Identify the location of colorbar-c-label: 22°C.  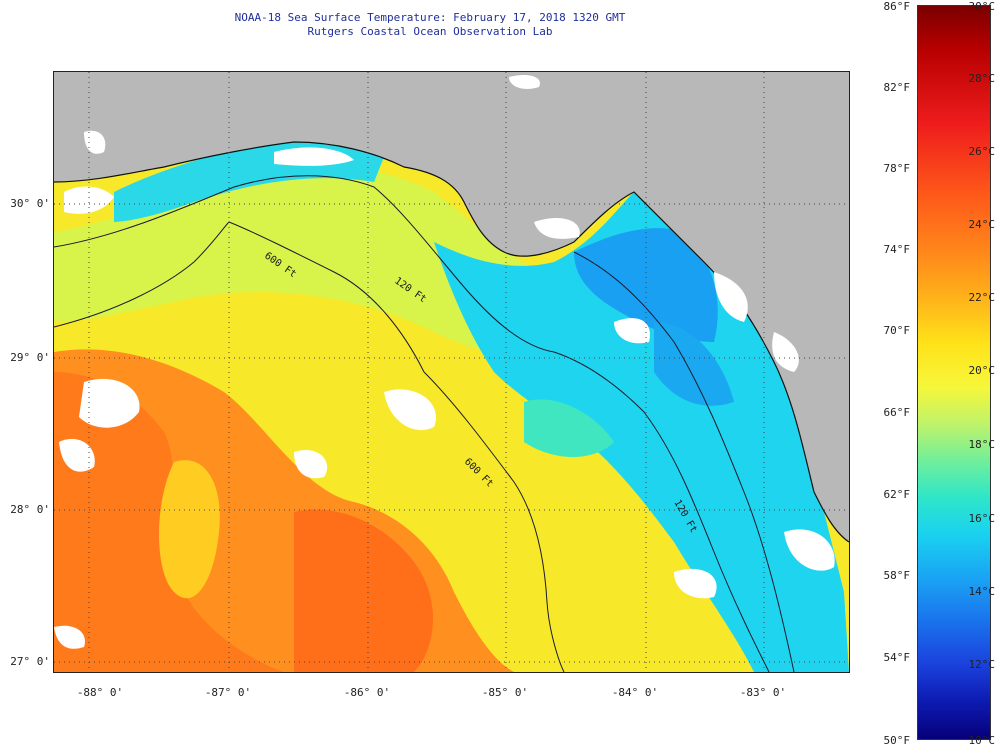
(982, 297).